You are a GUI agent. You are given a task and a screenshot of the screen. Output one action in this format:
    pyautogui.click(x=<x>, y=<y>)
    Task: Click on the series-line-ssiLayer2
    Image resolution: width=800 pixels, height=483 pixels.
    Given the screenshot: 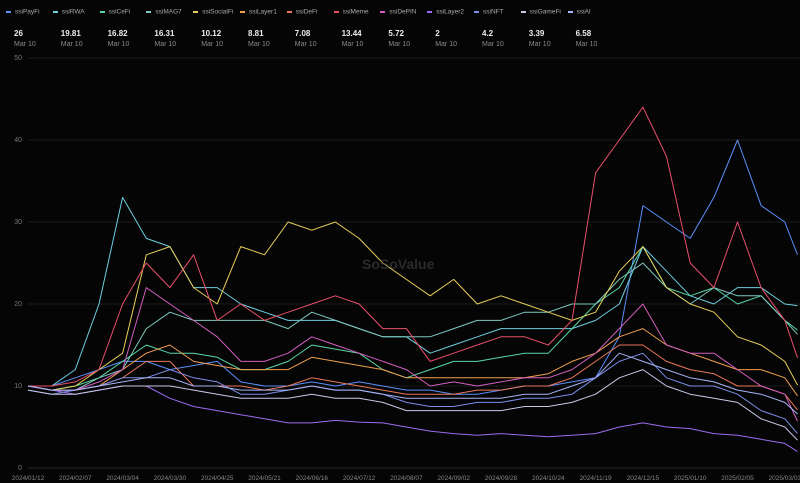 What is the action you would take?
    pyautogui.click(x=412, y=419)
    